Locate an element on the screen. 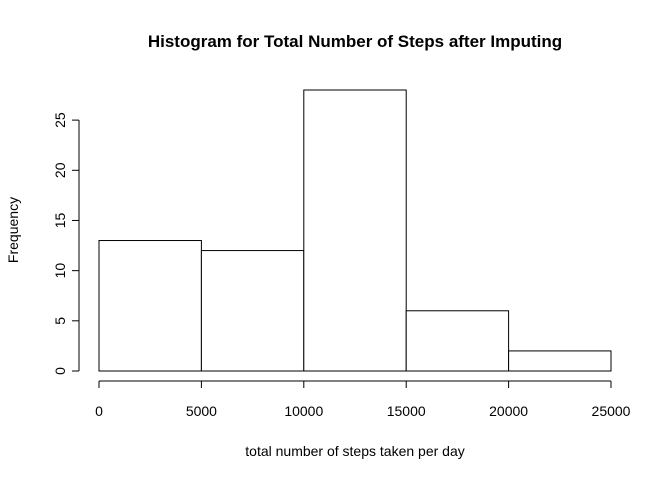  x-tick-label-0: 0 is located at coordinates (99, 411).